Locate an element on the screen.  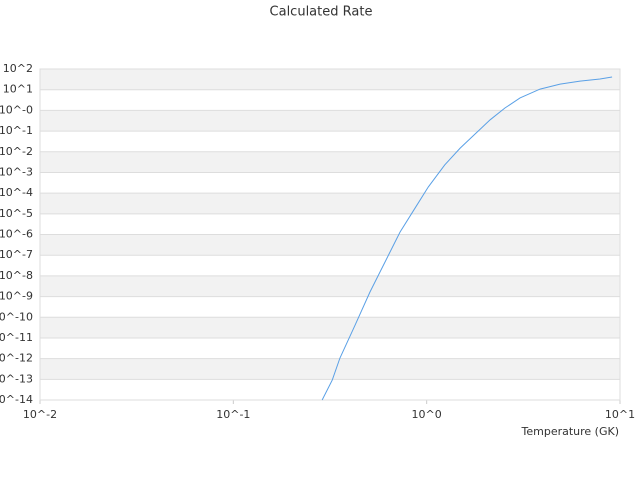
y-tick-label: 10^-5 is located at coordinates (16, 213).